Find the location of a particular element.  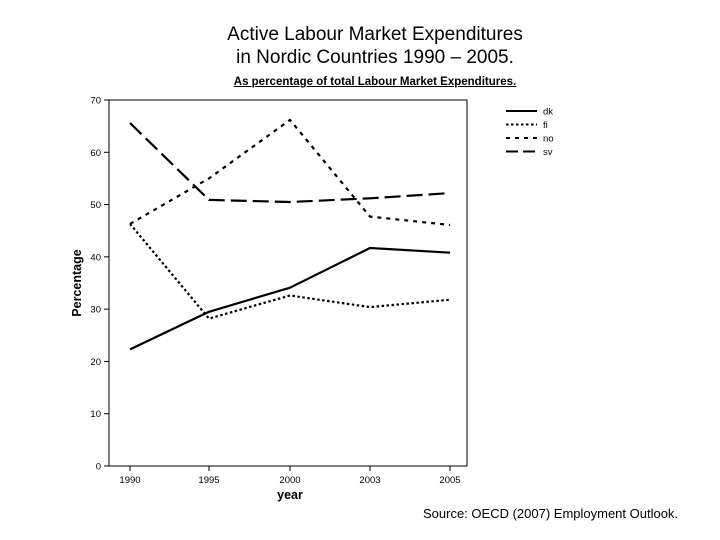

legend-label-dk: dk is located at coordinates (548, 112).